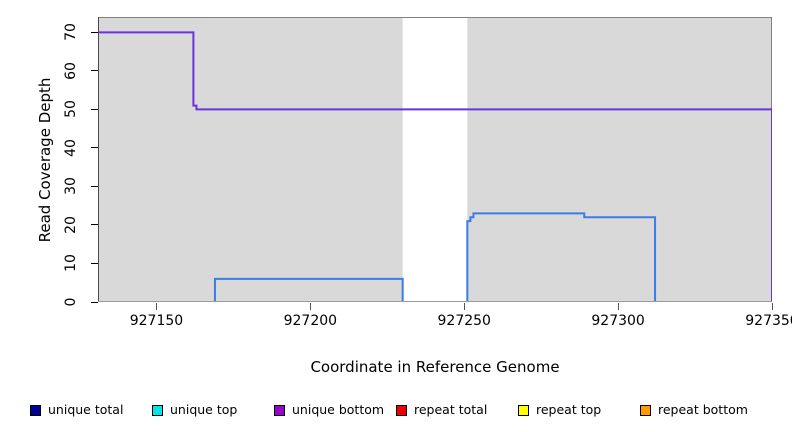 The height and width of the screenshot is (432, 792). Describe the element at coordinates (45, 160) in the screenshot. I see `y-axis-title: Read Coverage Depth` at that location.